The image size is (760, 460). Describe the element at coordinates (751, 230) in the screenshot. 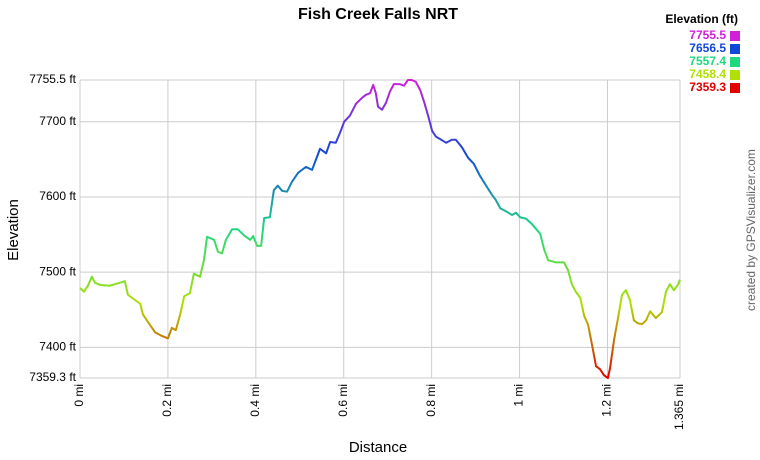

I see `credit: created by GPSVisualizer.com` at that location.